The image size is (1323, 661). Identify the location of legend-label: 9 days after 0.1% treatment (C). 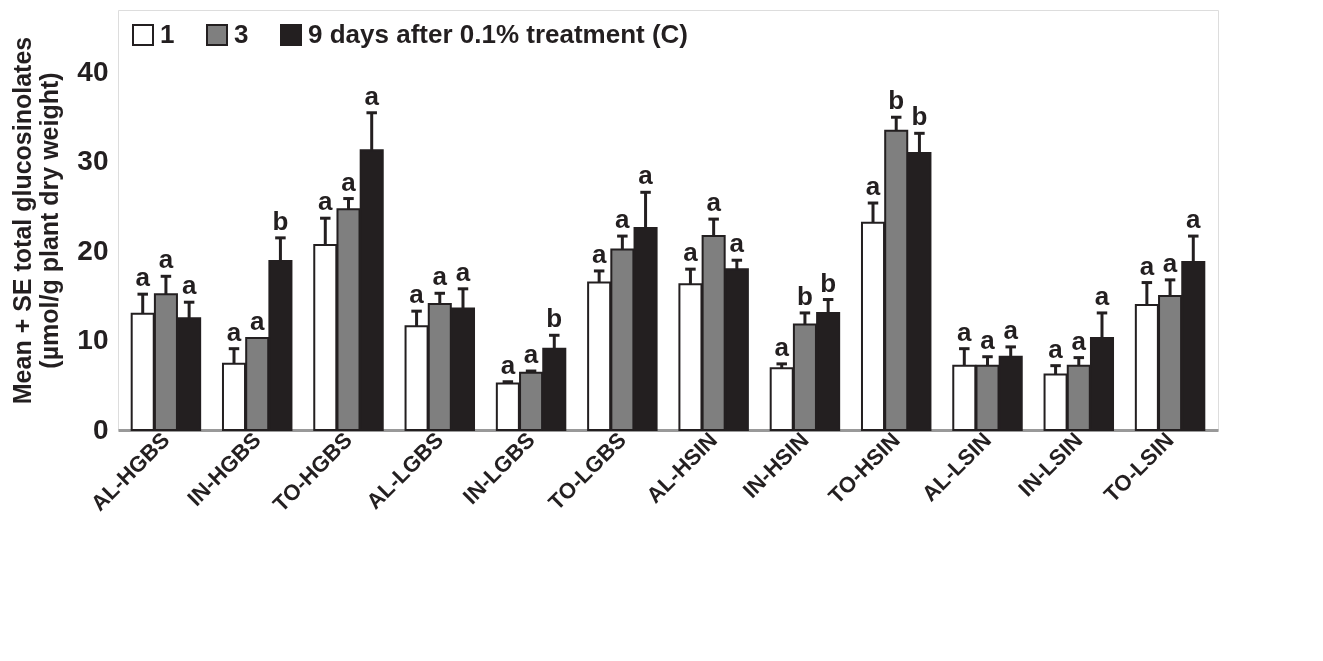
(498, 34).